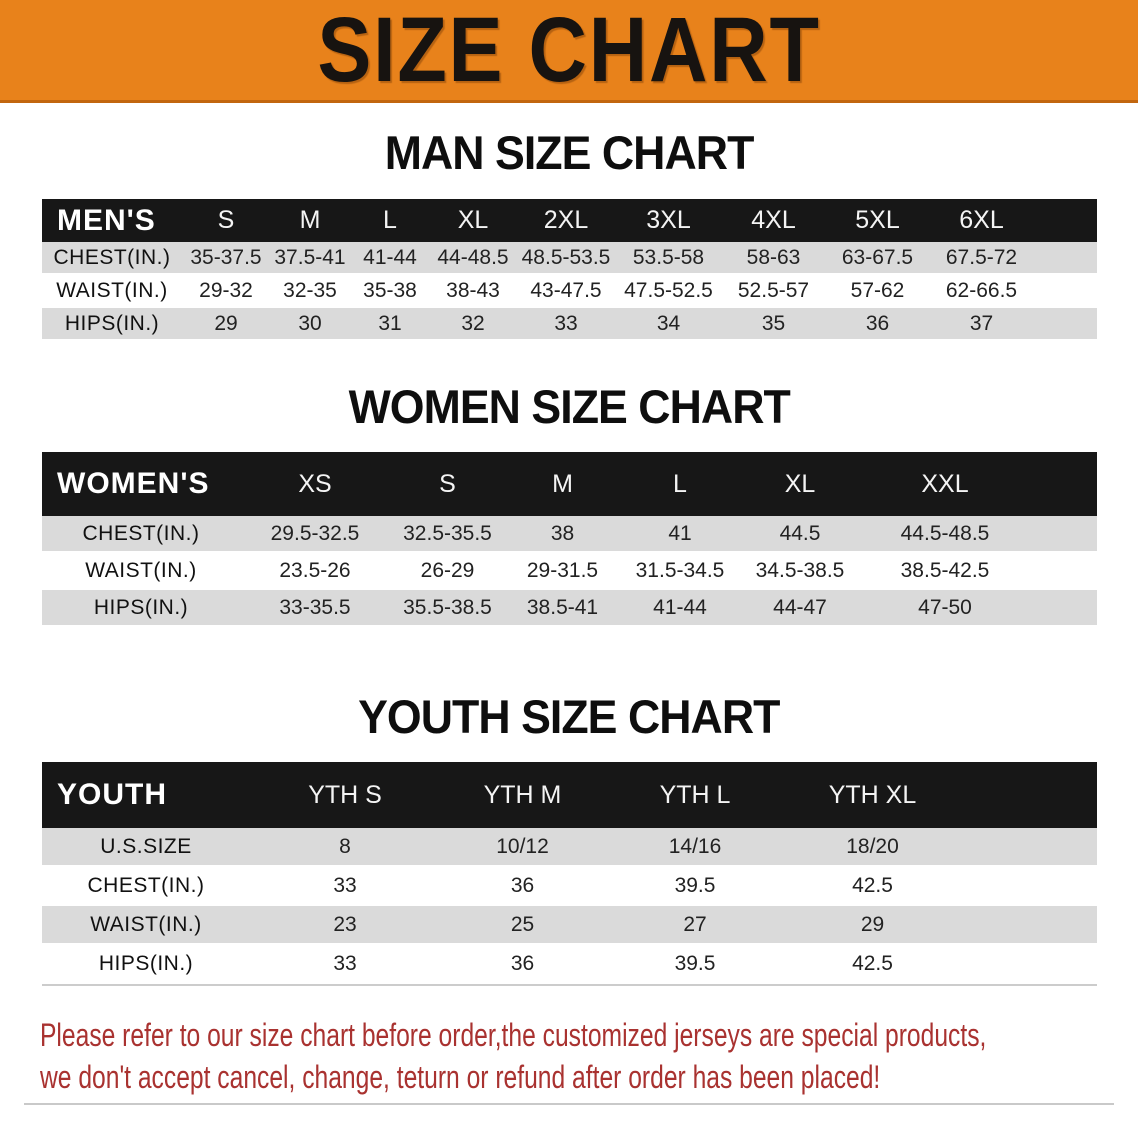 This screenshot has height=1132, width=1138. What do you see at coordinates (773, 324) in the screenshot?
I see `size-value: 35` at bounding box center [773, 324].